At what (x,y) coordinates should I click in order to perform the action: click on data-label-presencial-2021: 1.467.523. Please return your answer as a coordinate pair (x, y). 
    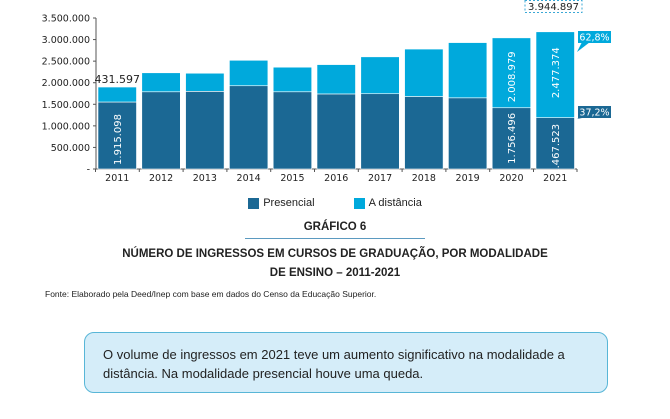
    Looking at the image, I should click on (556, 149).